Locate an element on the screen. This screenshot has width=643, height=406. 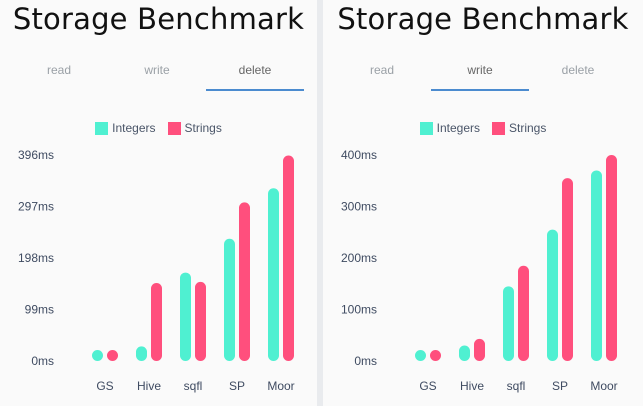
y-tick-label: 400ms is located at coordinates (359, 155).